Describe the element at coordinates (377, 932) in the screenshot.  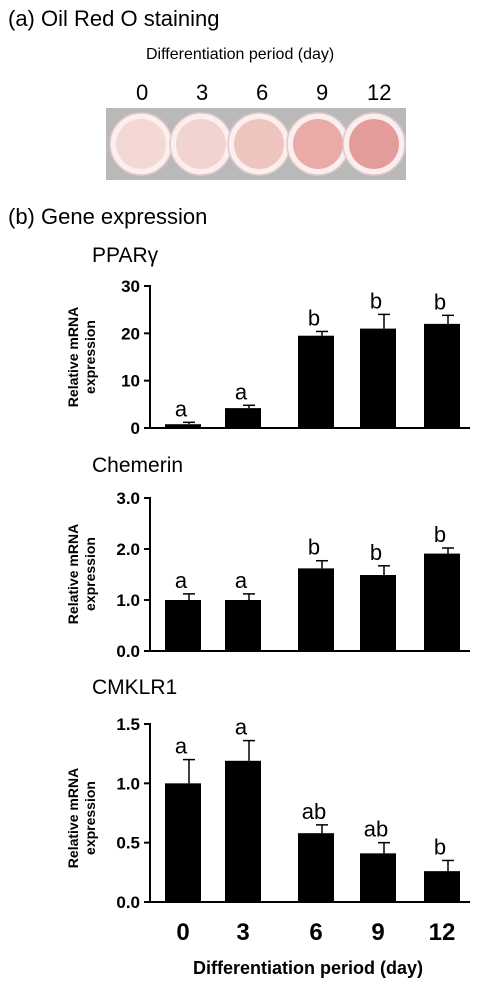
I see `x-tick-label: 9` at that location.